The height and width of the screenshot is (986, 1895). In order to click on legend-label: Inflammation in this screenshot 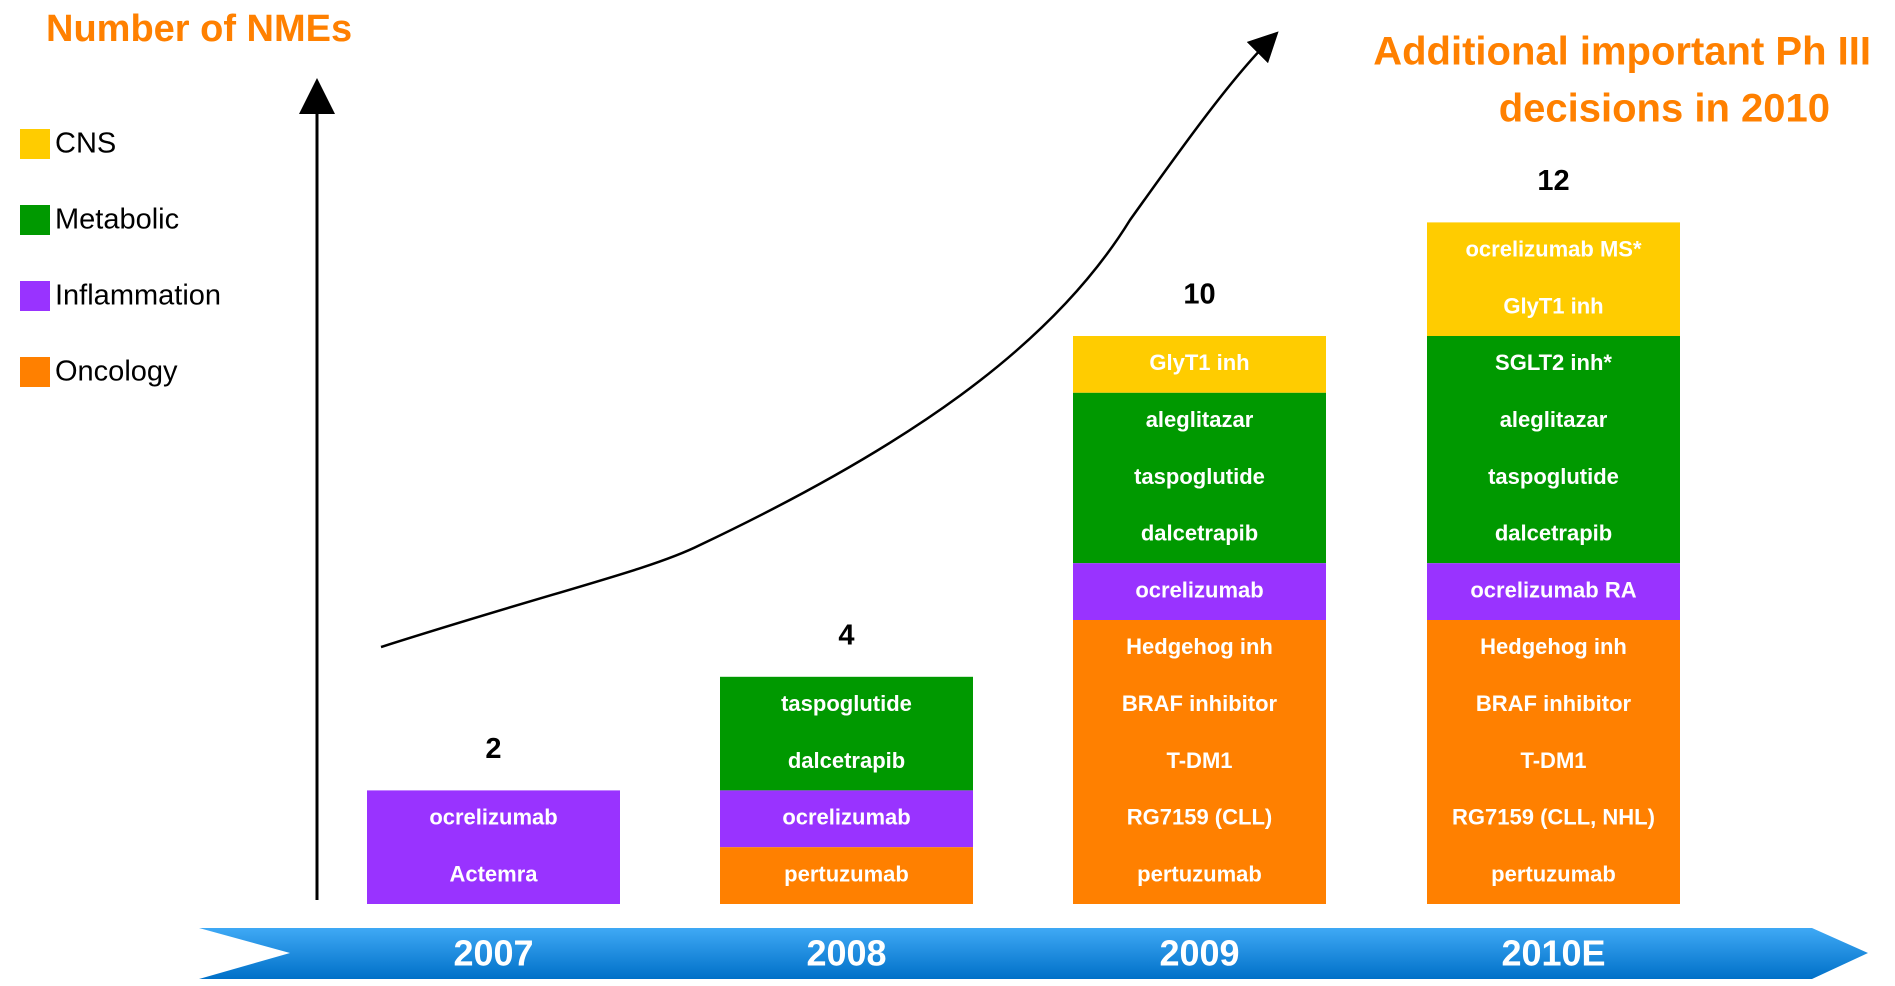, I will do `click(138, 296)`.